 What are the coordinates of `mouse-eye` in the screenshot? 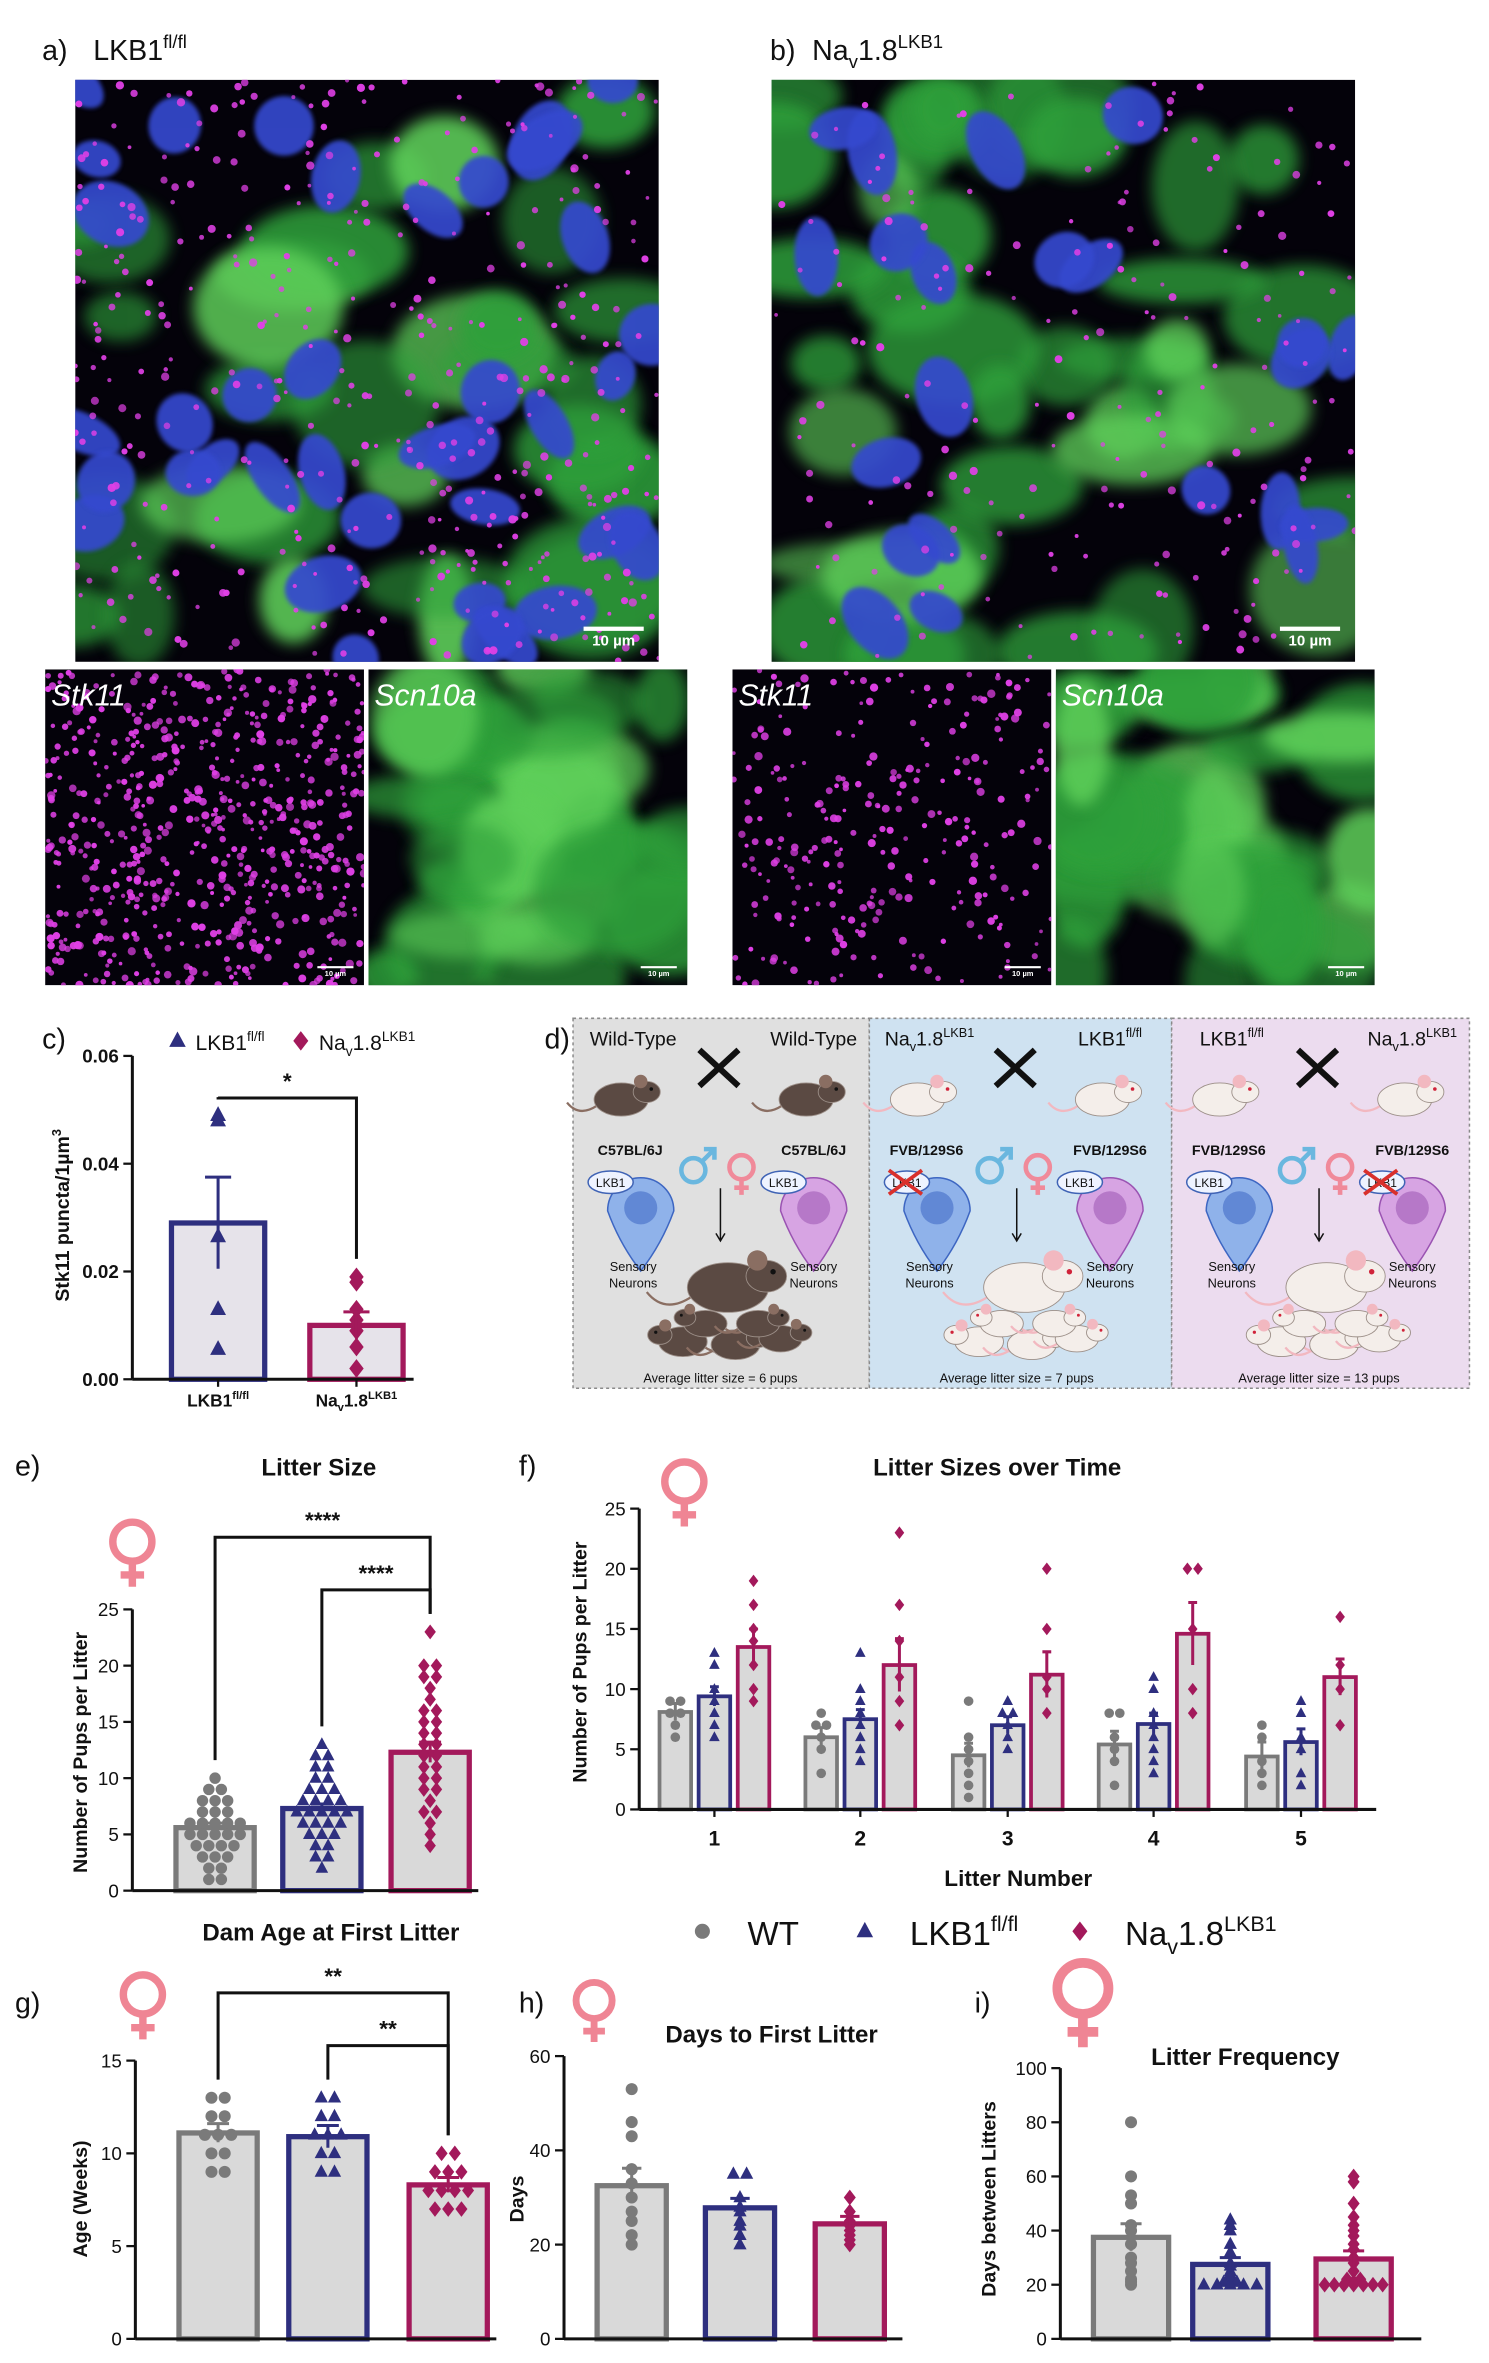 It's located at (782, 1315).